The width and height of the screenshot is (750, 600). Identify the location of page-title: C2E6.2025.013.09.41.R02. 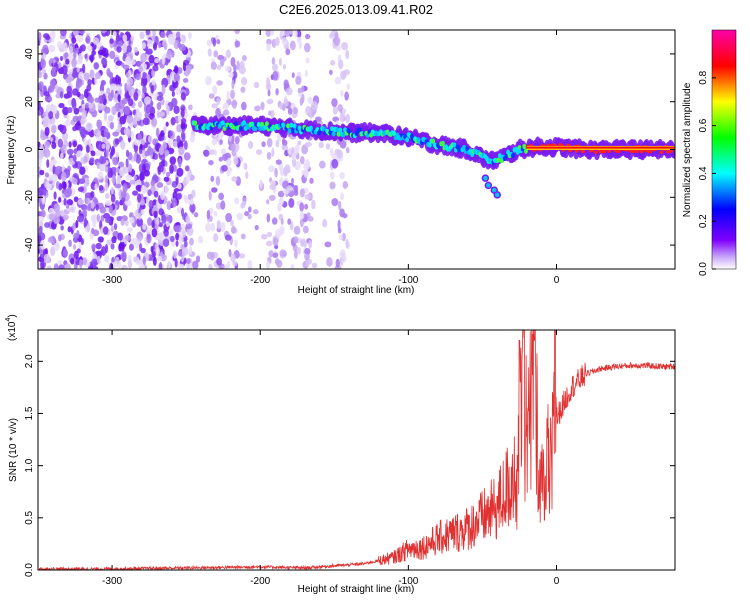
(356, 9).